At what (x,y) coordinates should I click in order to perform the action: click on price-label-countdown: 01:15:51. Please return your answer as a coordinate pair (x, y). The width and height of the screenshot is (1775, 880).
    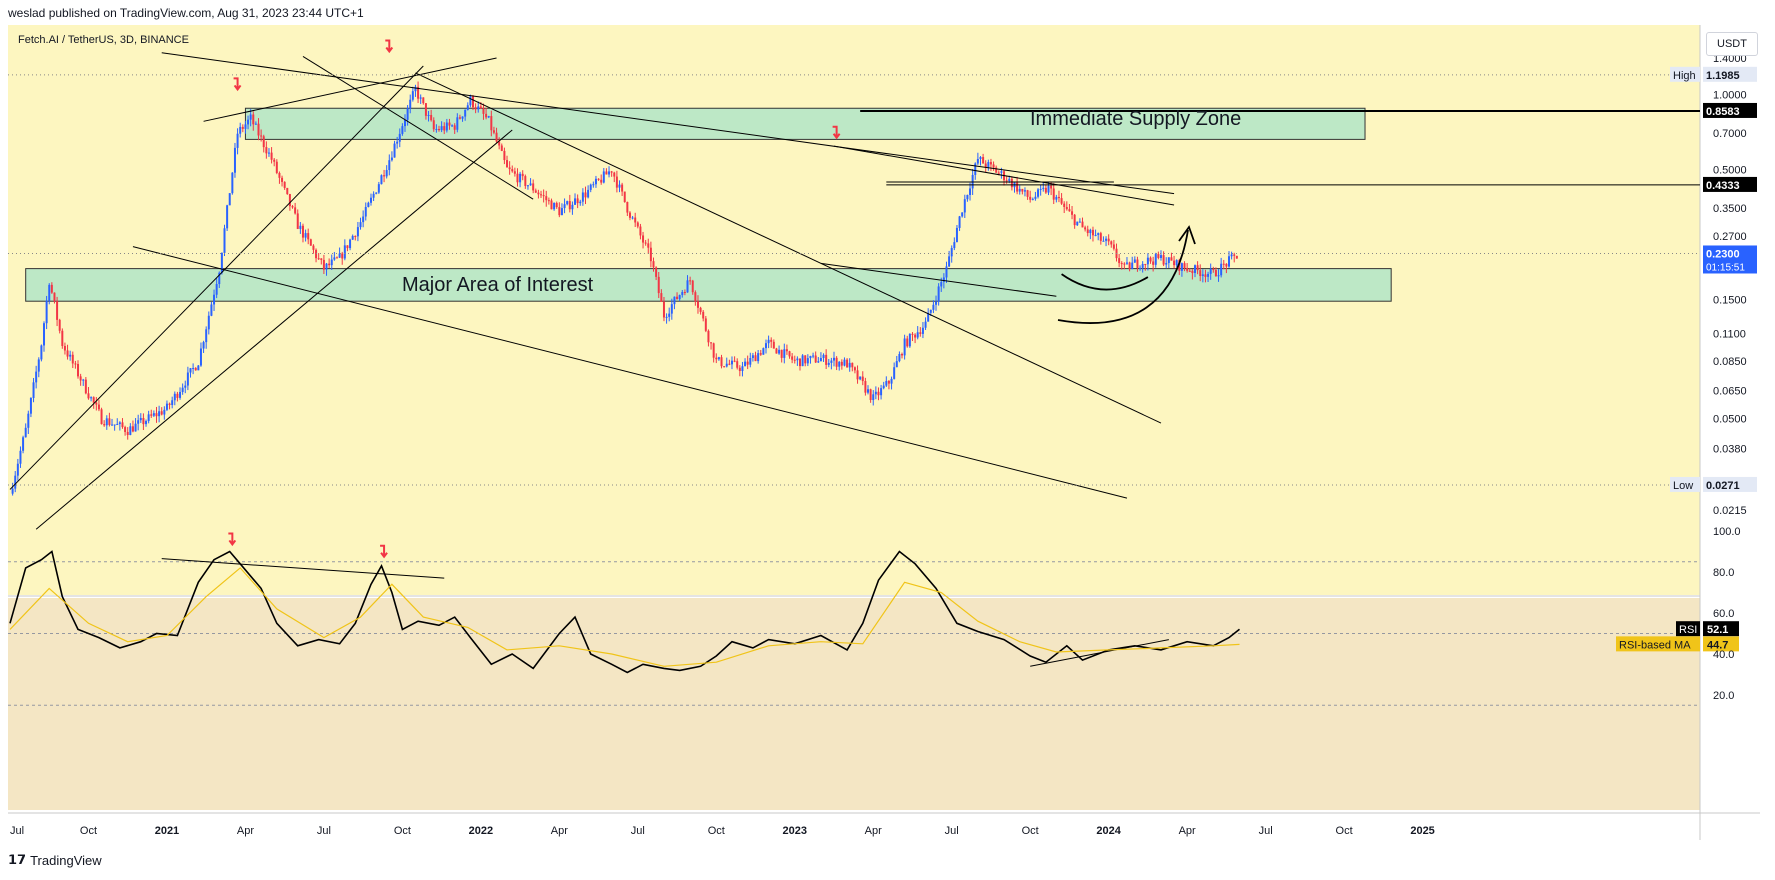
    Looking at the image, I should click on (1725, 267).